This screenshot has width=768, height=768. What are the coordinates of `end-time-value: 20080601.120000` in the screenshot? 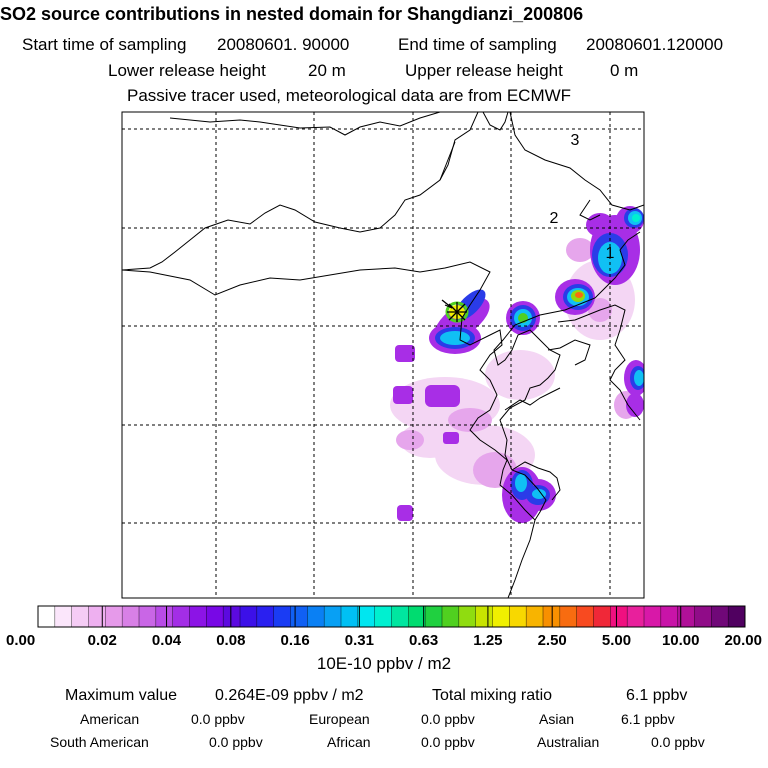 It's located at (655, 44).